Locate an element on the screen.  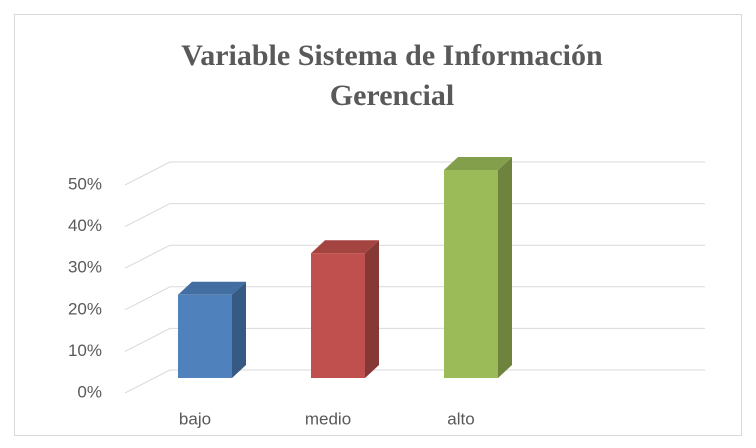
chart-title: Gerencial is located at coordinates (392, 95).